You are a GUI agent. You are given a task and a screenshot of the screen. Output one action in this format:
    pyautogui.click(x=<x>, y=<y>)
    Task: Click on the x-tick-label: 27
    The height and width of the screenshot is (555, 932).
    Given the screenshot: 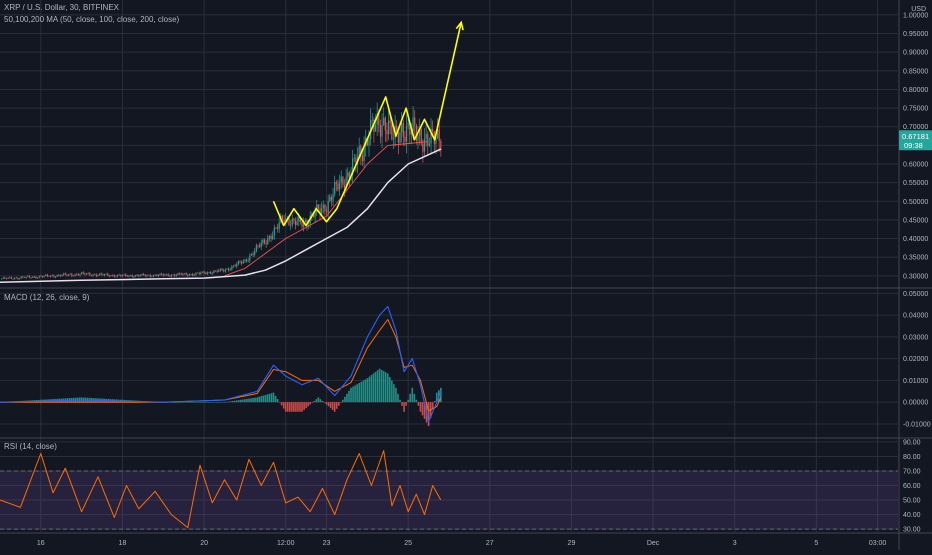 What is the action you would take?
    pyautogui.click(x=490, y=543)
    